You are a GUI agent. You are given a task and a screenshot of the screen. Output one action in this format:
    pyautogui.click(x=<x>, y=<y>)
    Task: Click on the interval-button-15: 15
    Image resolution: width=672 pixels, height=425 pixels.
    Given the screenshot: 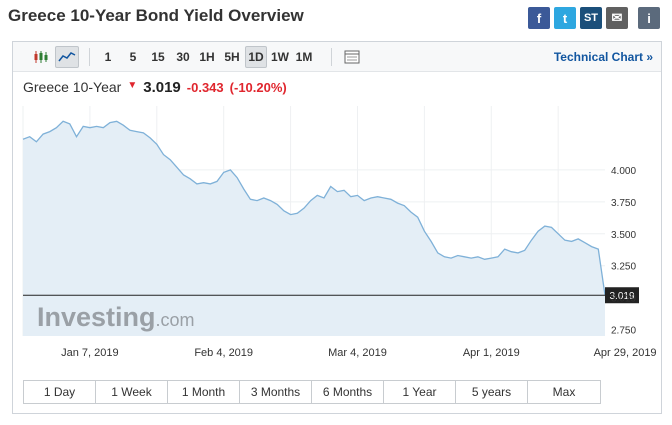 What is the action you would take?
    pyautogui.click(x=158, y=57)
    